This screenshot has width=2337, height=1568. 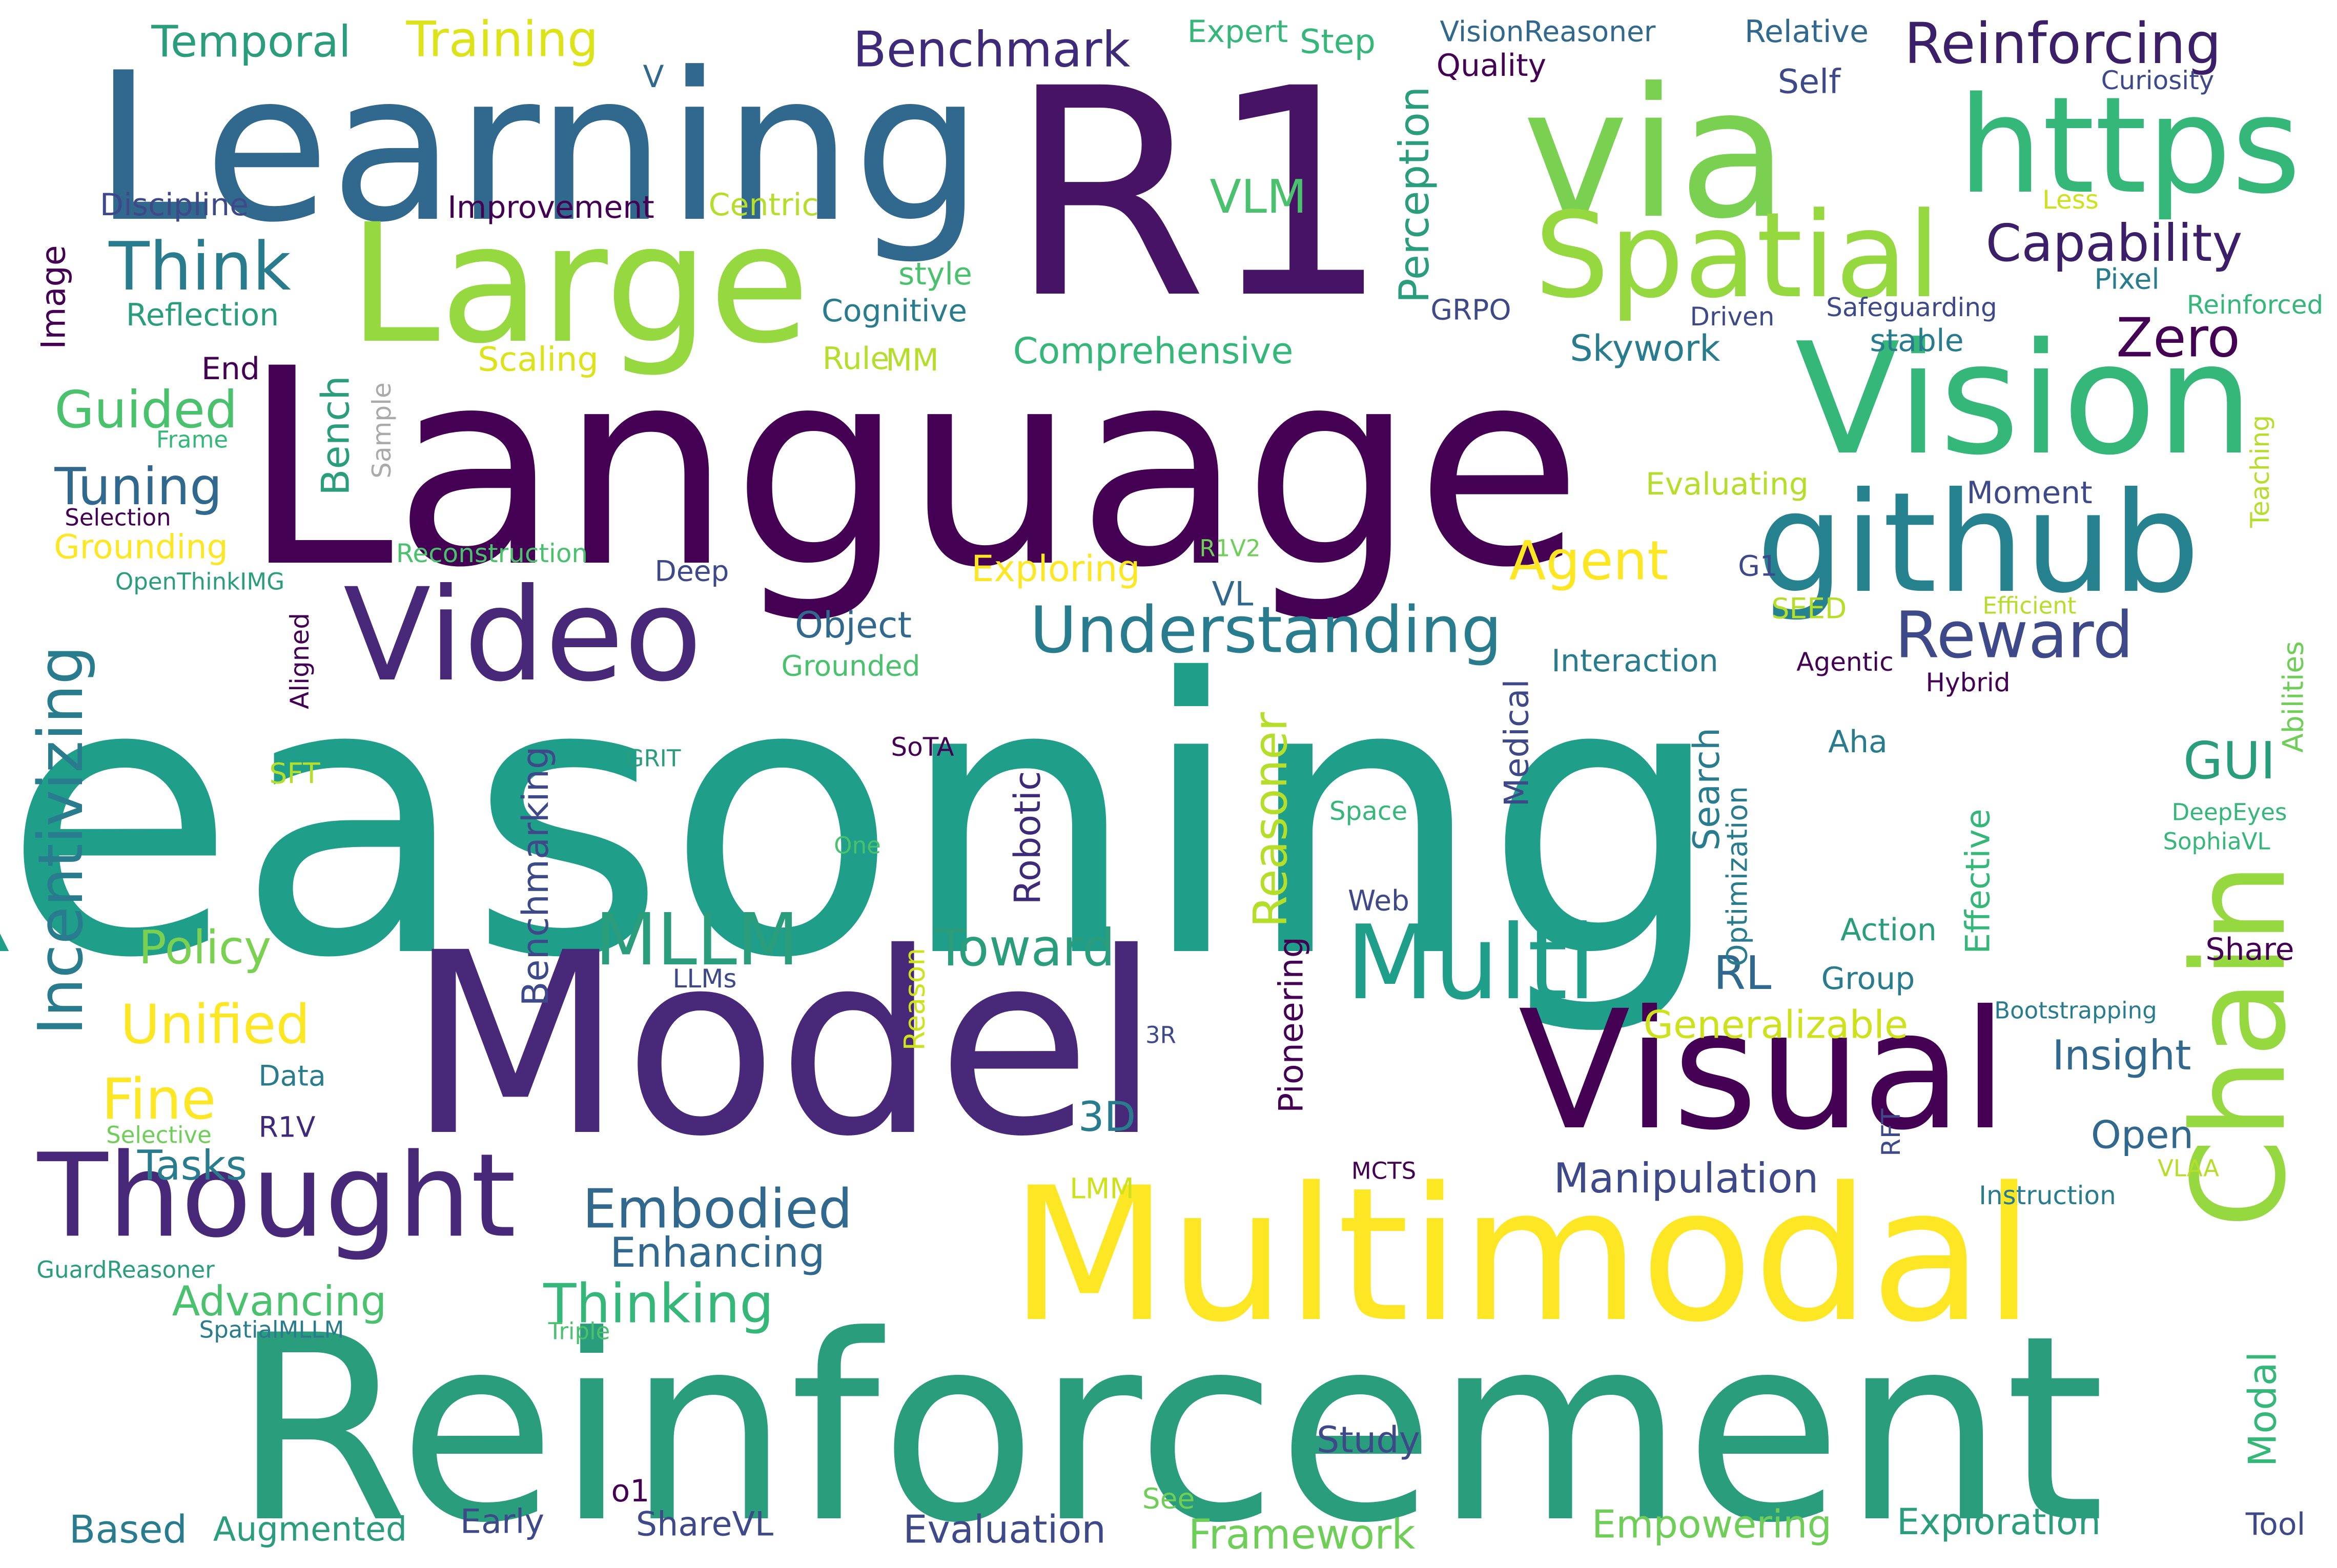 What do you see at coordinates (1758, 566) in the screenshot?
I see `word-g1: G1` at bounding box center [1758, 566].